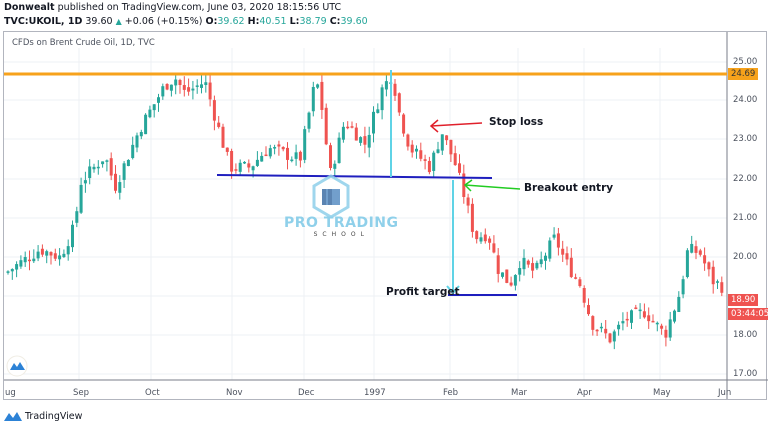 The image size is (768, 432). Describe the element at coordinates (10, 393) in the screenshot. I see `time-label: ug` at that location.